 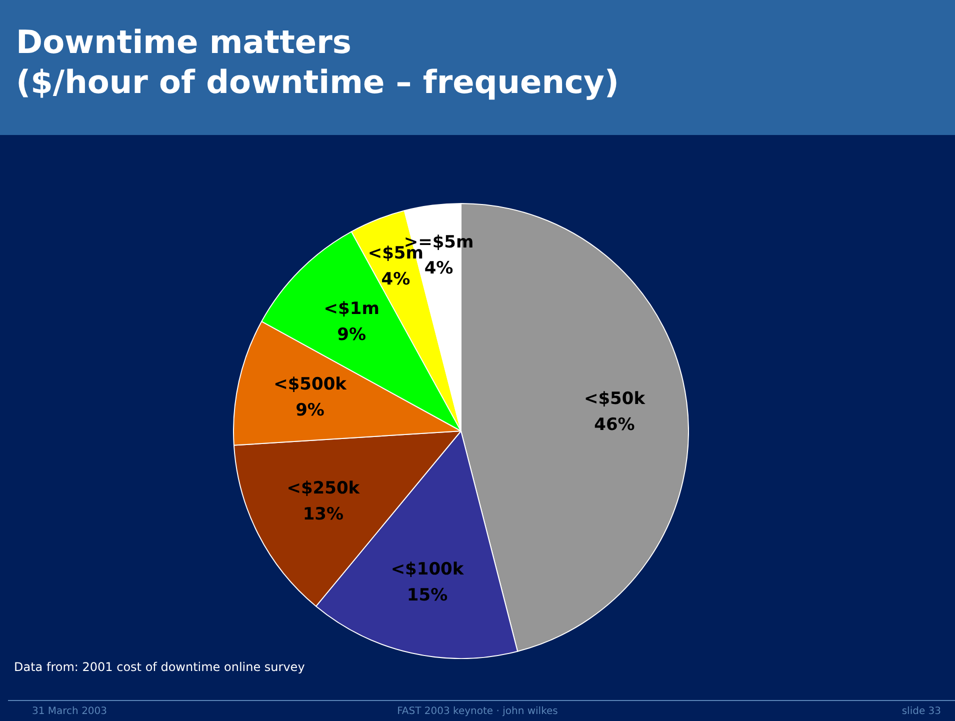 I want to click on text: Data from: 2001 cost of downtime online survey, so click(x=159, y=667).